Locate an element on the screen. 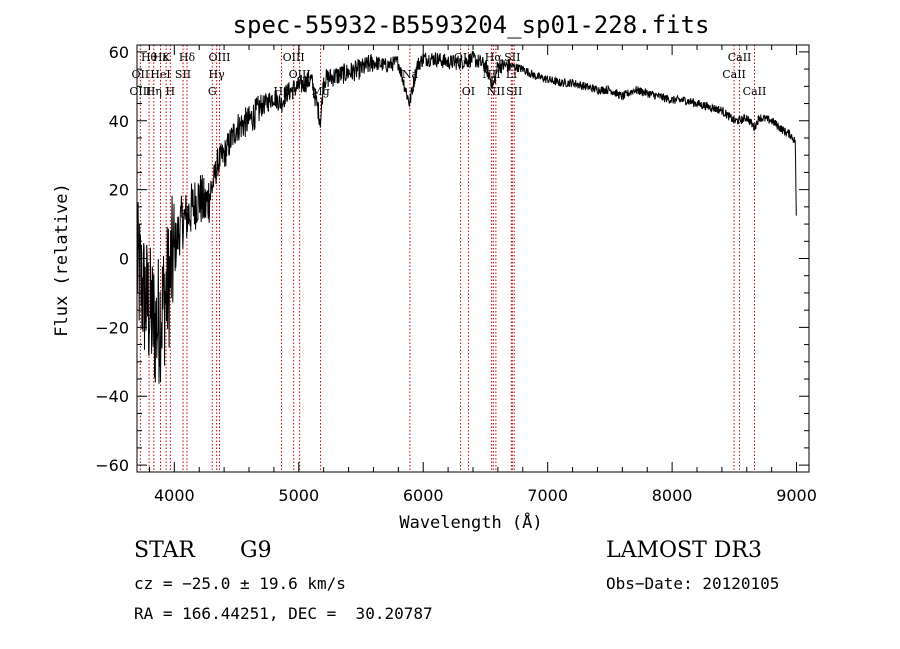 This screenshot has width=900, height=649. line-marker-label: Hθ is located at coordinates (149, 57).